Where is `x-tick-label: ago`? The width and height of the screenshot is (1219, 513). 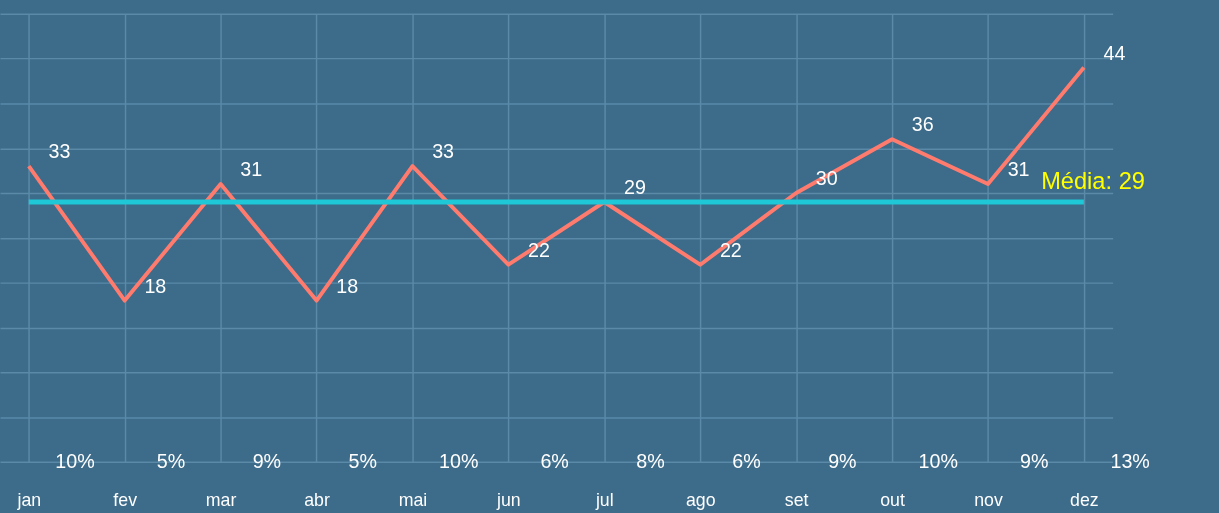
x-tick-label: ago is located at coordinates (700, 499).